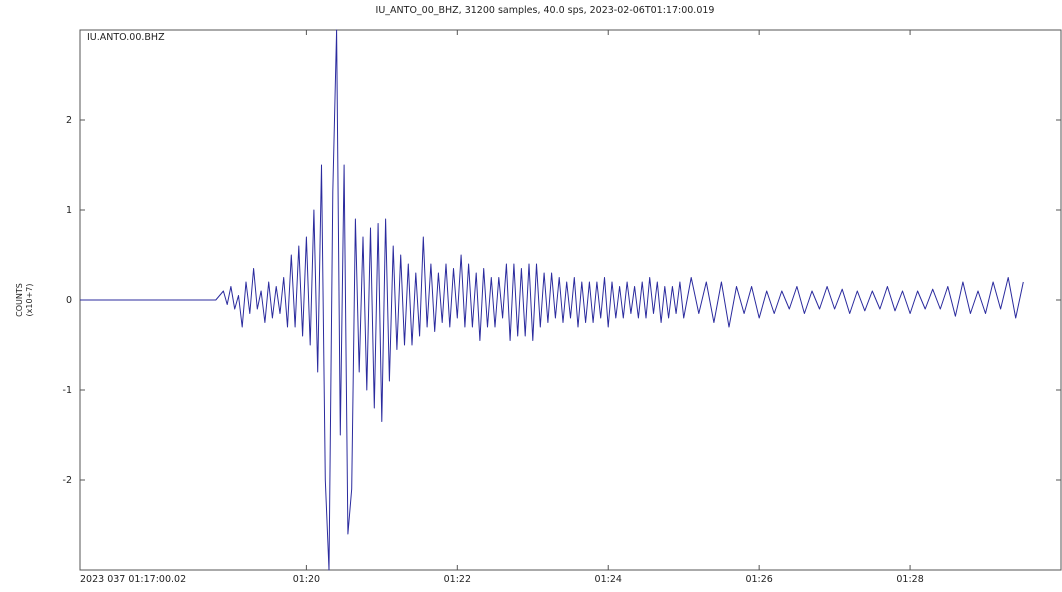  Describe the element at coordinates (67, 480) in the screenshot. I see `y-tick-label: -2` at that location.